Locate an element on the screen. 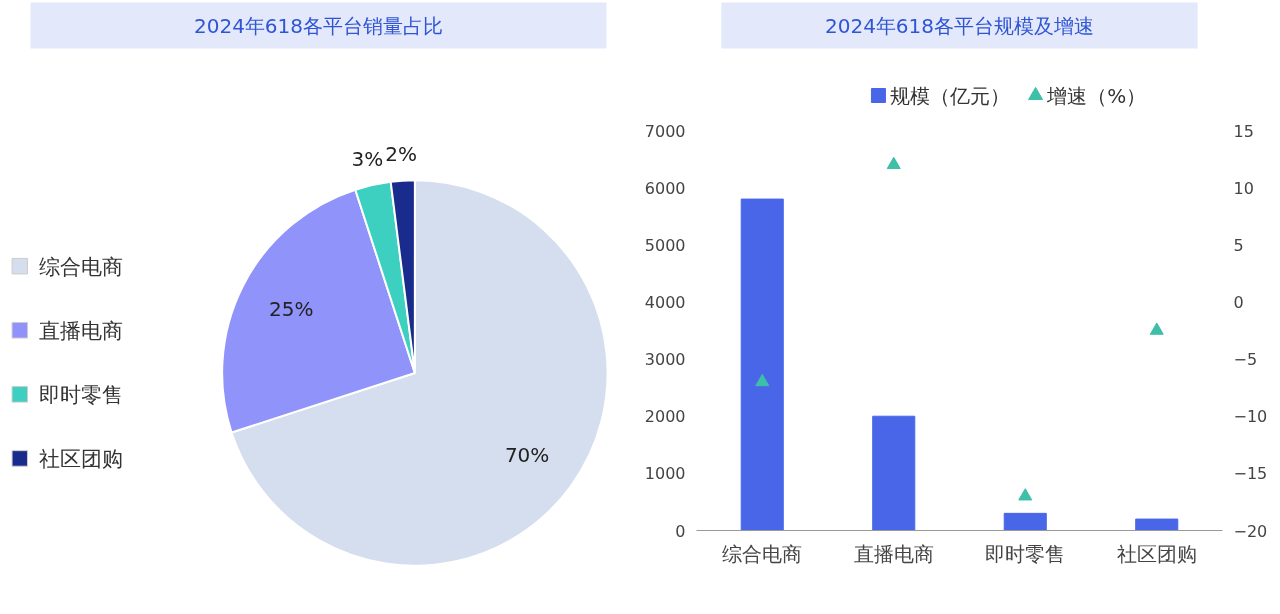 This screenshot has width=1280, height=614. data-label: 25% is located at coordinates (291, 309).